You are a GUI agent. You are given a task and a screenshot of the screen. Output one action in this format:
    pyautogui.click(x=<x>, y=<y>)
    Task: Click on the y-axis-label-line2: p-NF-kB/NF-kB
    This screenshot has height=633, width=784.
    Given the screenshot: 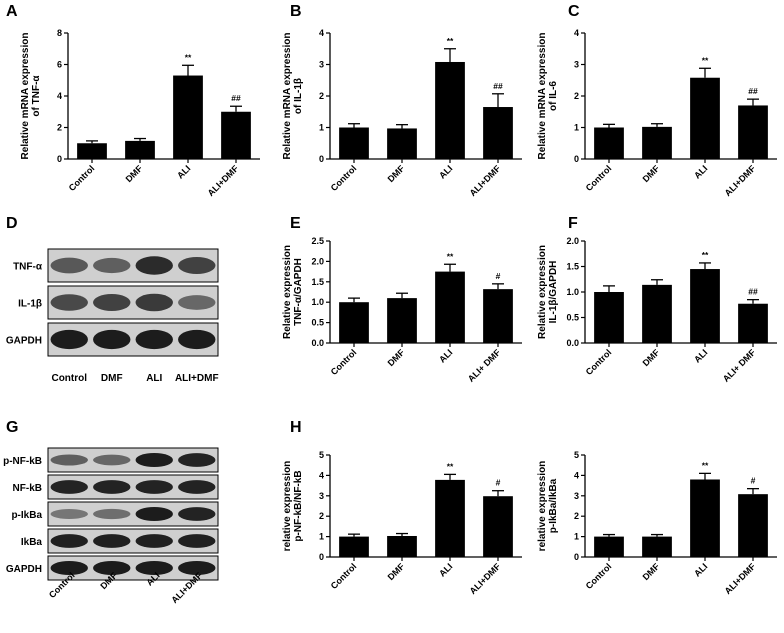 What is the action you would take?
    pyautogui.click(x=298, y=505)
    